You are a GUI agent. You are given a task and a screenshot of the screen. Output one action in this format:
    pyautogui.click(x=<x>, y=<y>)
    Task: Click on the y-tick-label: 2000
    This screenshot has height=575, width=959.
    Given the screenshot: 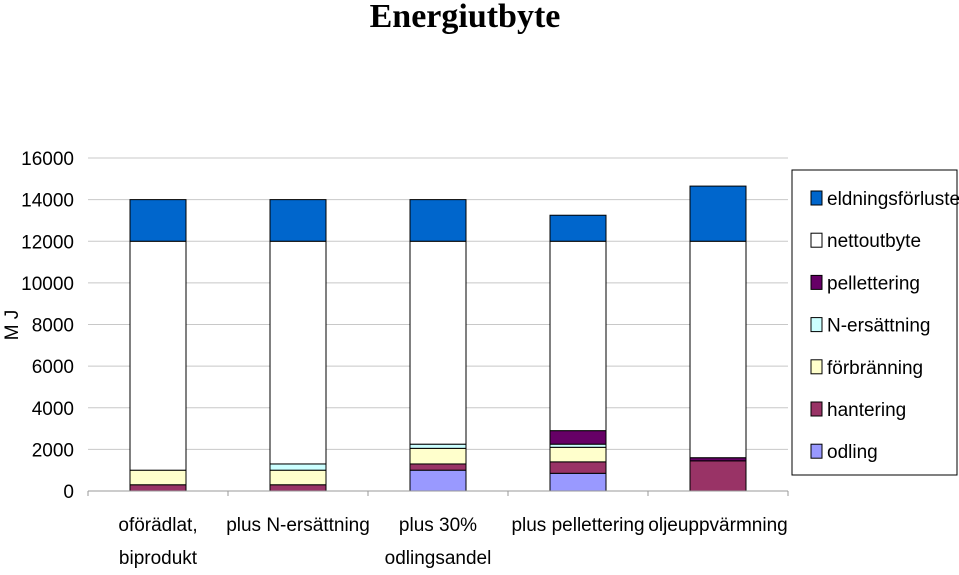 What is the action you would take?
    pyautogui.click(x=53, y=450)
    